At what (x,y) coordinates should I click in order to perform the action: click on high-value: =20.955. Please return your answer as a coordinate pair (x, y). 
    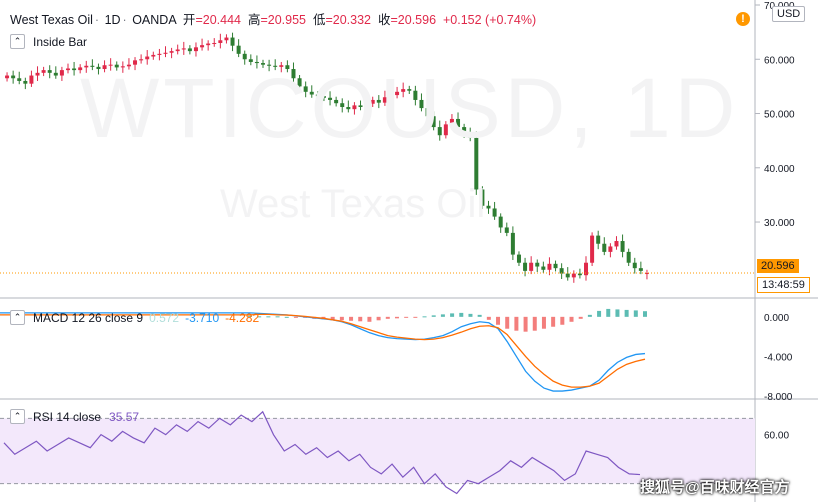
    Looking at the image, I should click on (283, 20).